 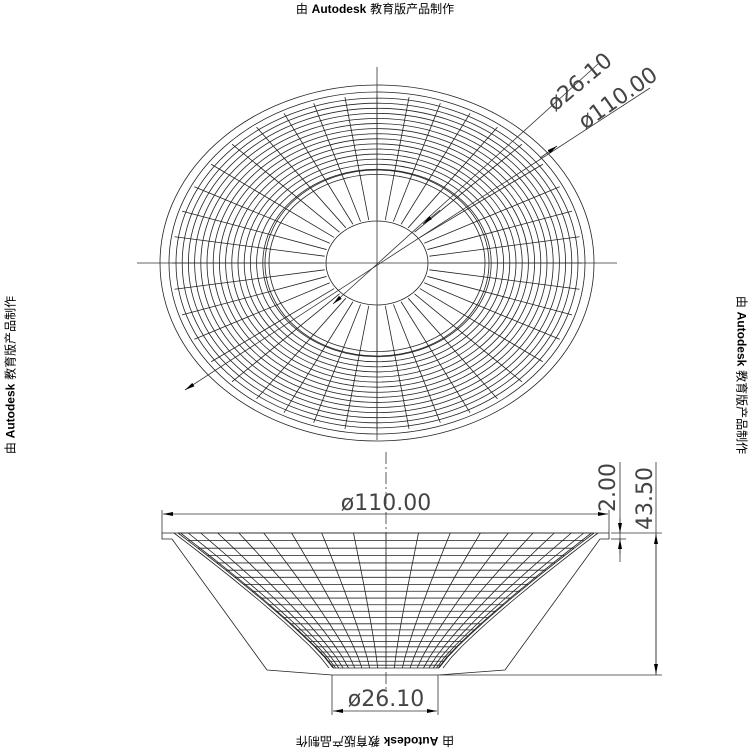 I want to click on arrow-inner, so click(x=431, y=217).